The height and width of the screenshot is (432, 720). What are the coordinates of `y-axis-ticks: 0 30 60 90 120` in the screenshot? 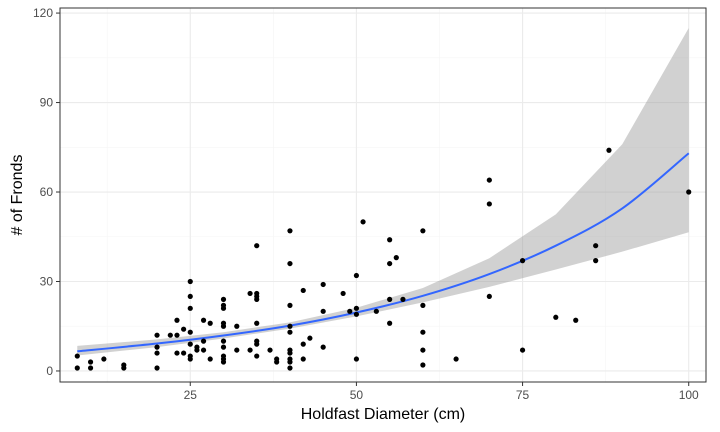 It's located at (46, 192).